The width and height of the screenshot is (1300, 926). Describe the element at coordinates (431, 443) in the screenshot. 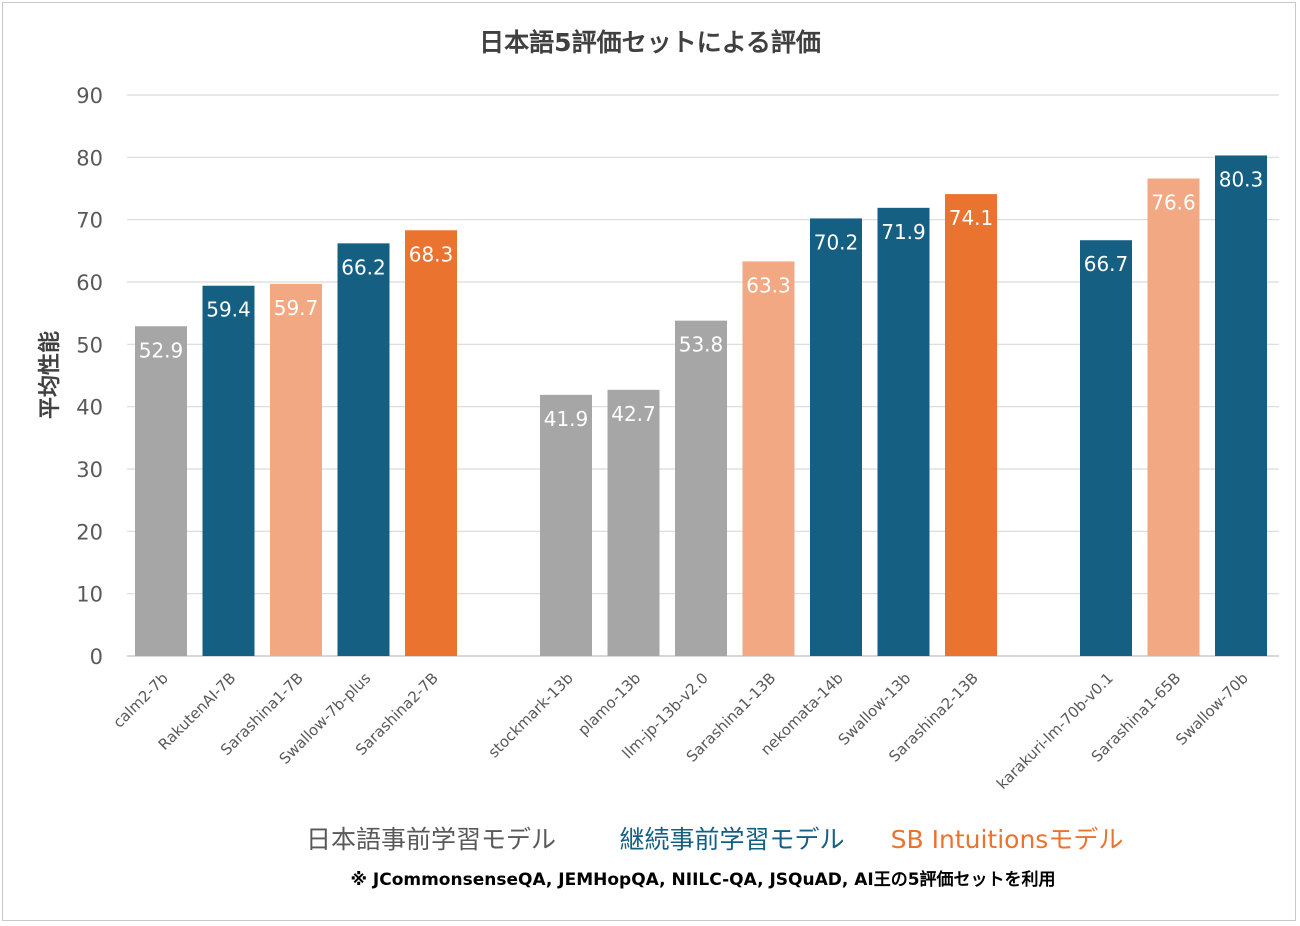

I see `bar-Sarashina2-7B` at that location.